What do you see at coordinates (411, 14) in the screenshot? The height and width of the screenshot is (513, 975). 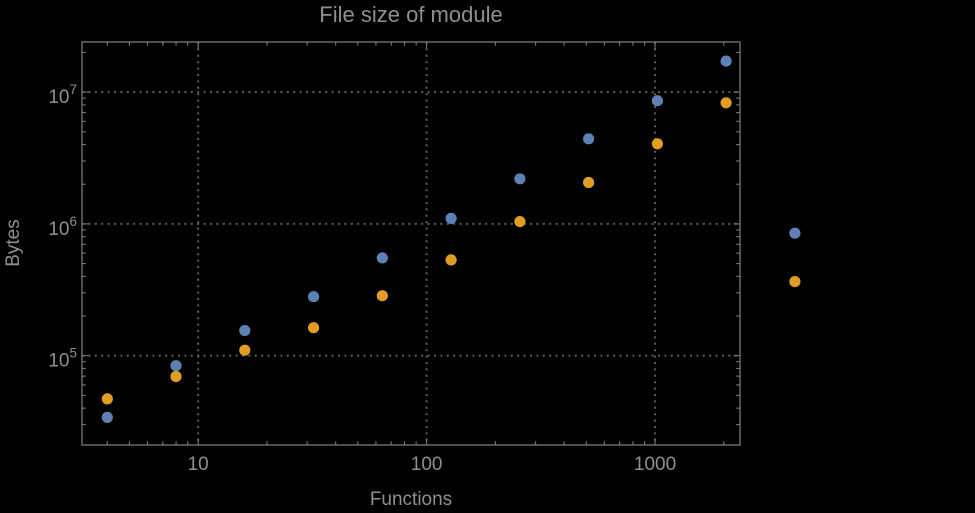 I see `chart-title: File size of module` at bounding box center [411, 14].